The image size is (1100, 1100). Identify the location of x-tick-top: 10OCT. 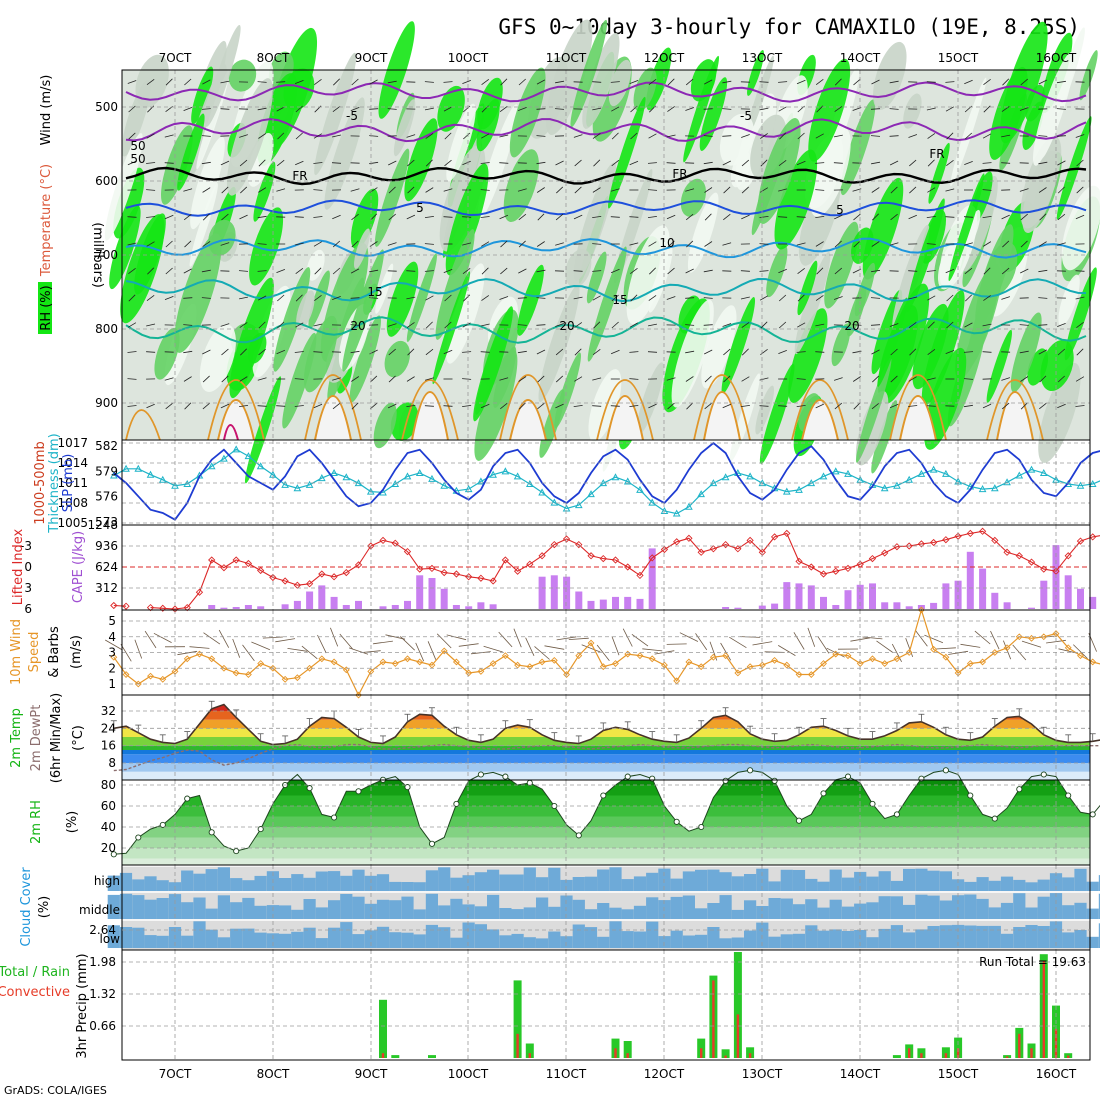
(468, 58).